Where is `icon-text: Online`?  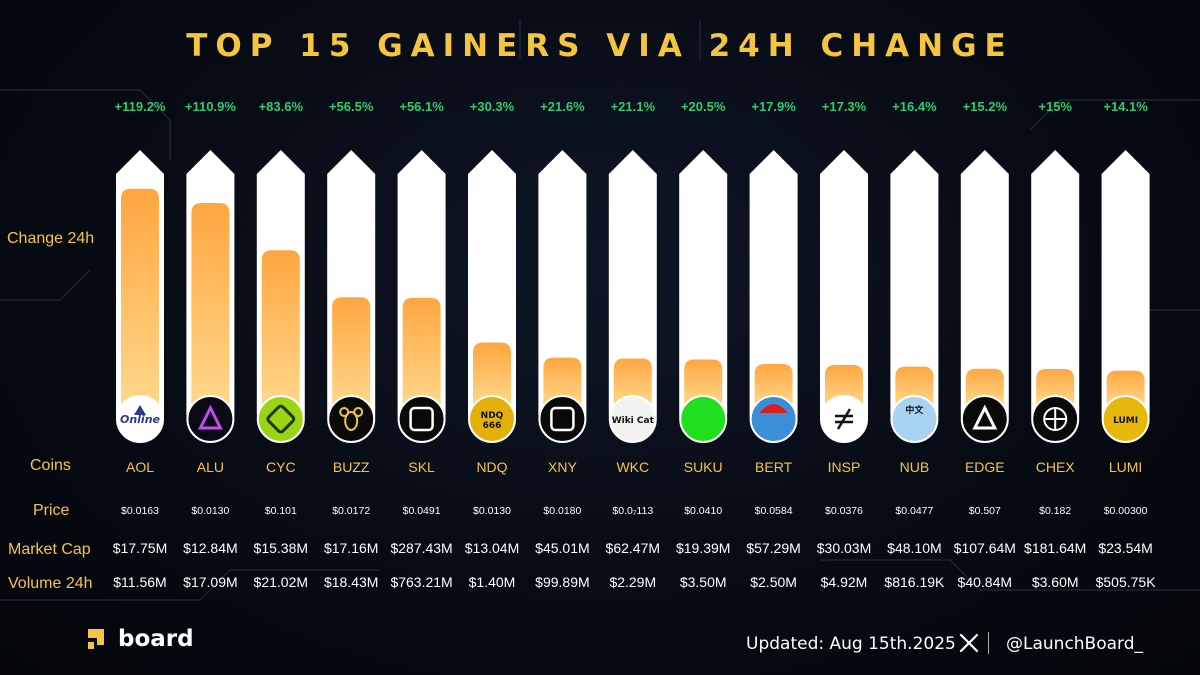 icon-text: Online is located at coordinates (140, 419).